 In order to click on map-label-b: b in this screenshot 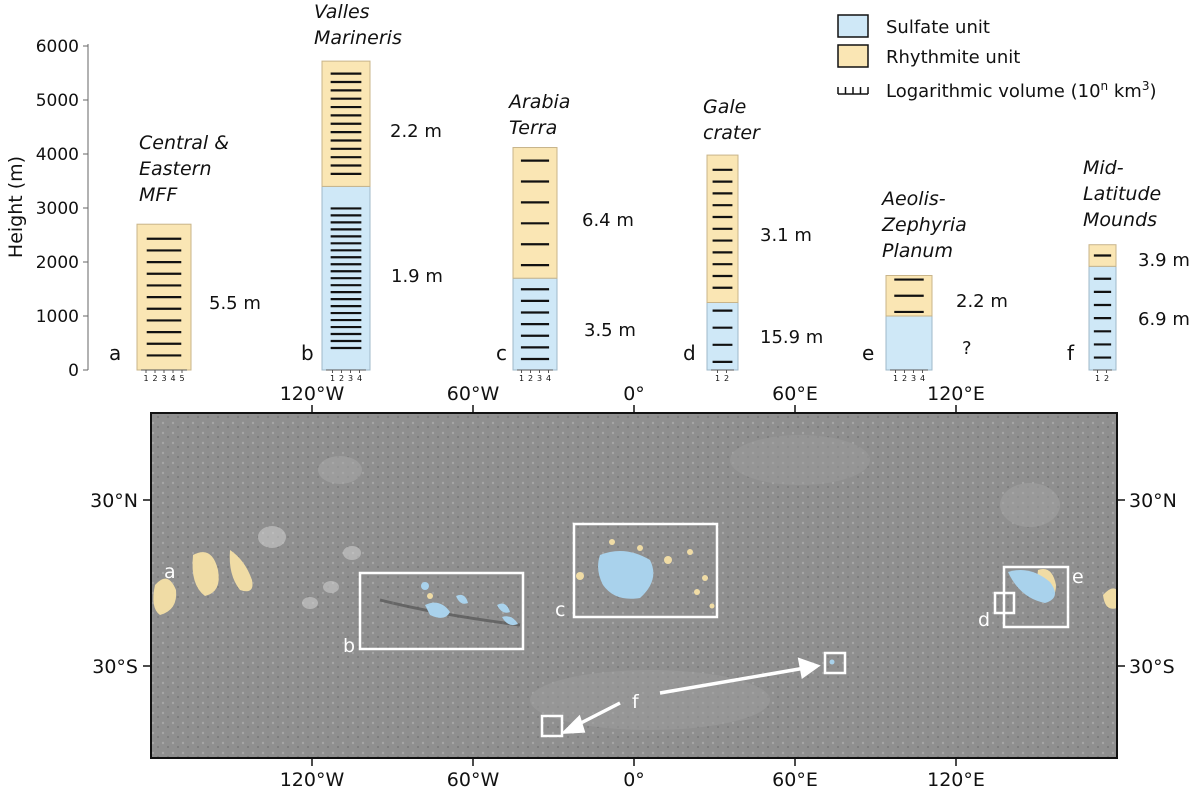, I will do `click(349, 646)`.